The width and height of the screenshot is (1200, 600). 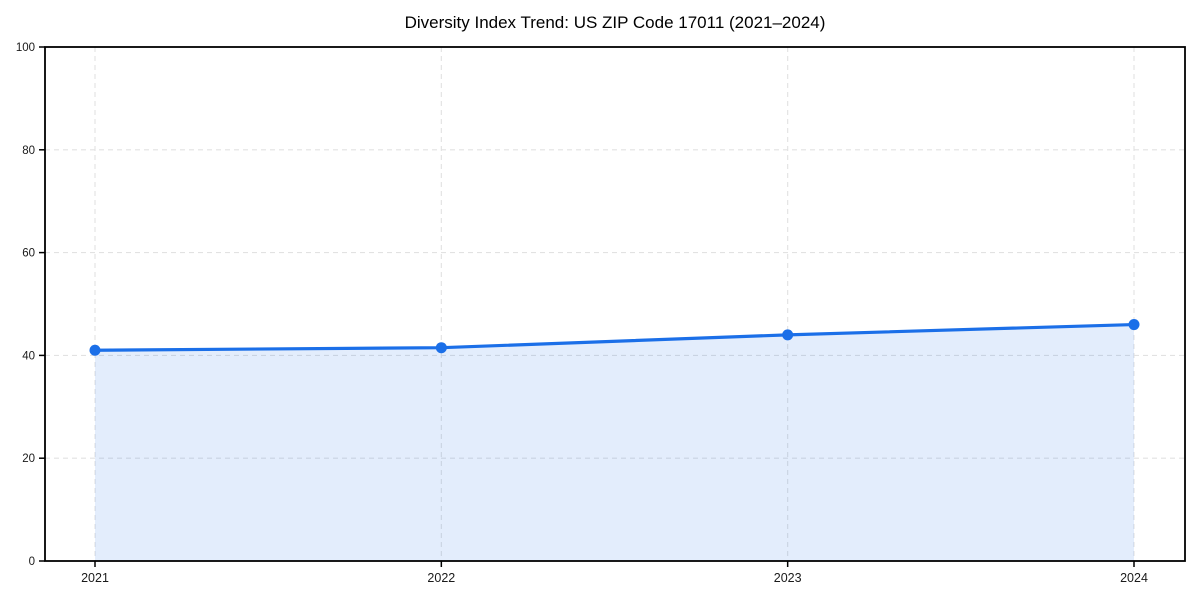 What do you see at coordinates (441, 578) in the screenshot?
I see `x-tick-label: 2022` at bounding box center [441, 578].